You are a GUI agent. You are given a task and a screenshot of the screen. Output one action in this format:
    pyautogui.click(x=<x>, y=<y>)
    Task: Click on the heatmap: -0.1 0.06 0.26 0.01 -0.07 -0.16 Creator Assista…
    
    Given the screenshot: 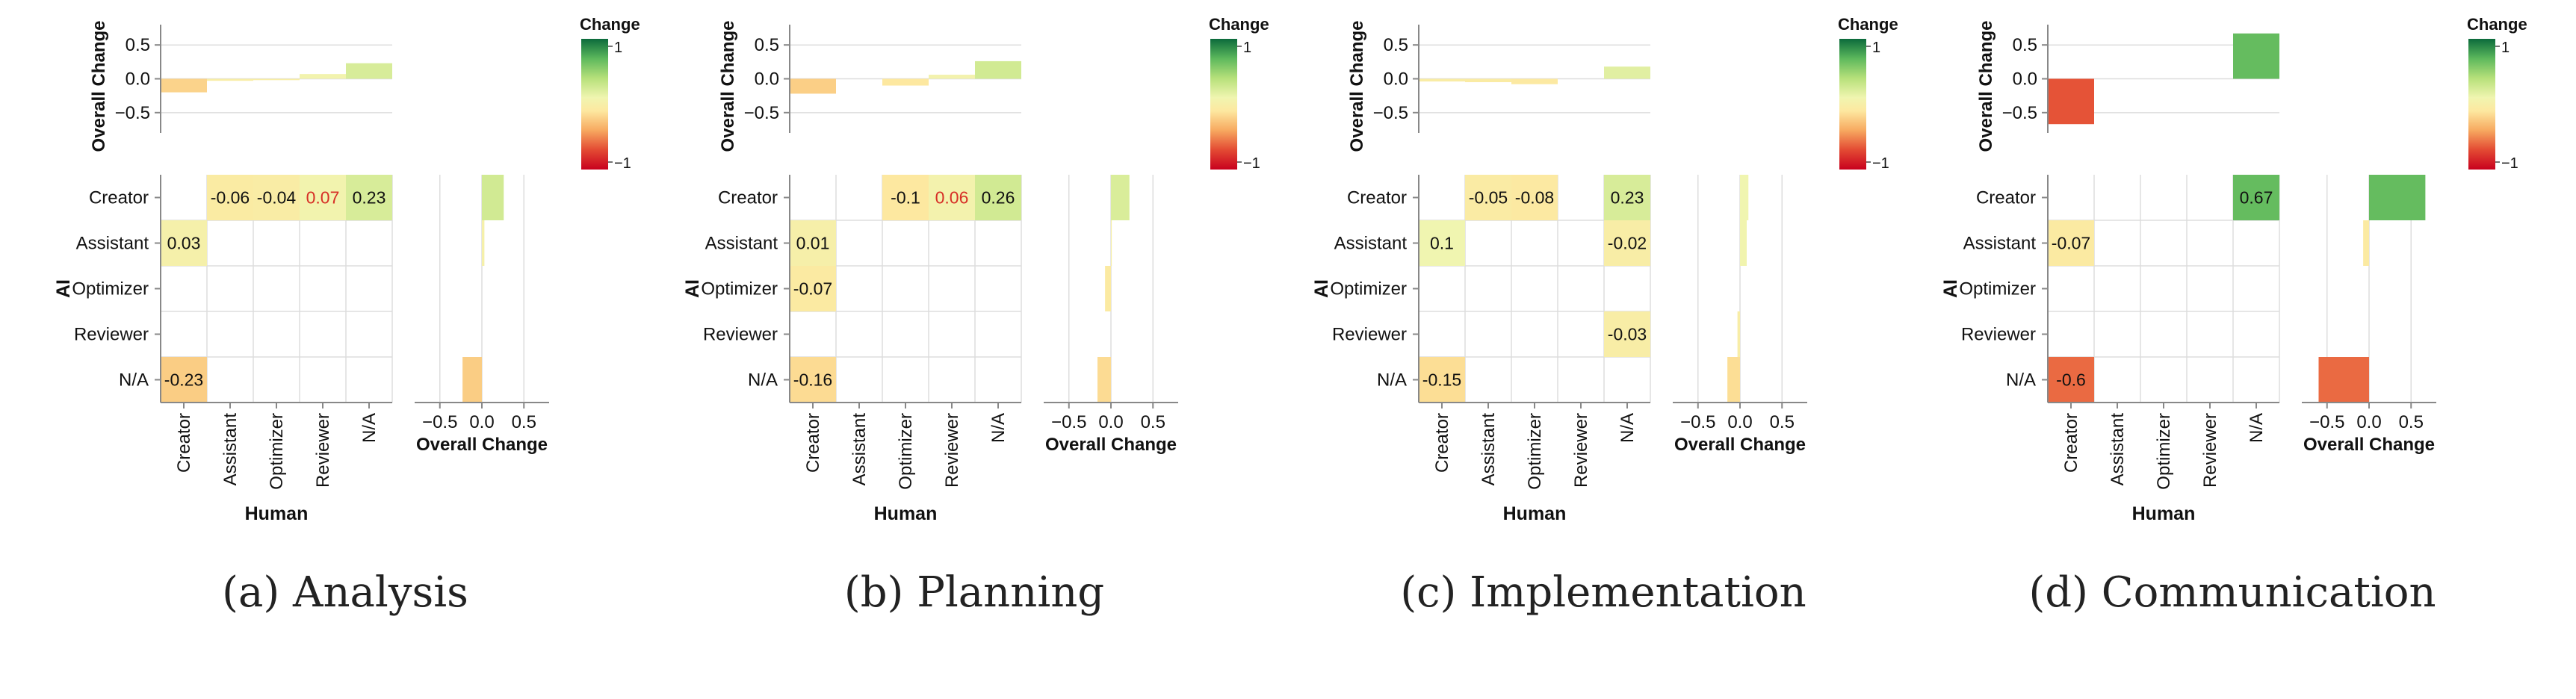 What is the action you would take?
    pyautogui.click(x=852, y=349)
    